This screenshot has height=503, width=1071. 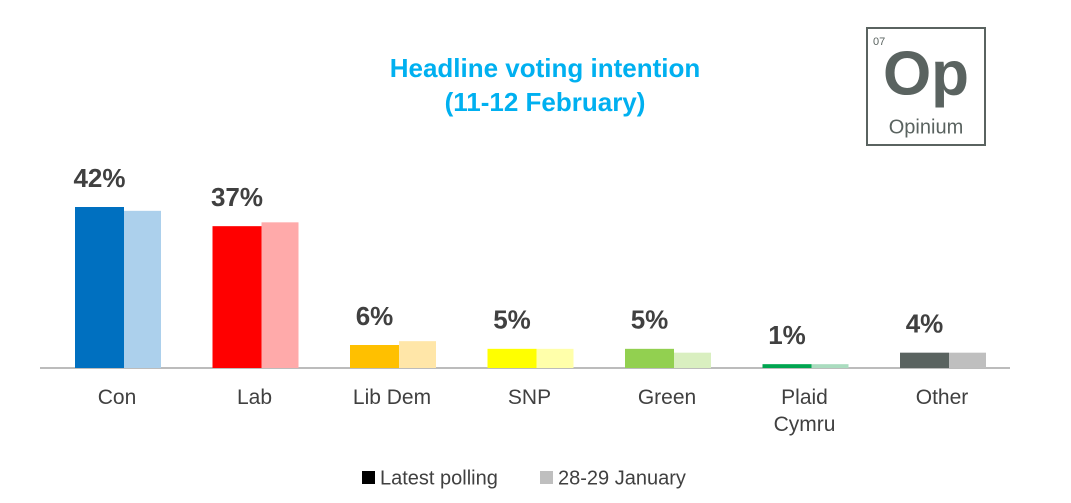 I want to click on value-label: 37%, so click(x=237, y=197).